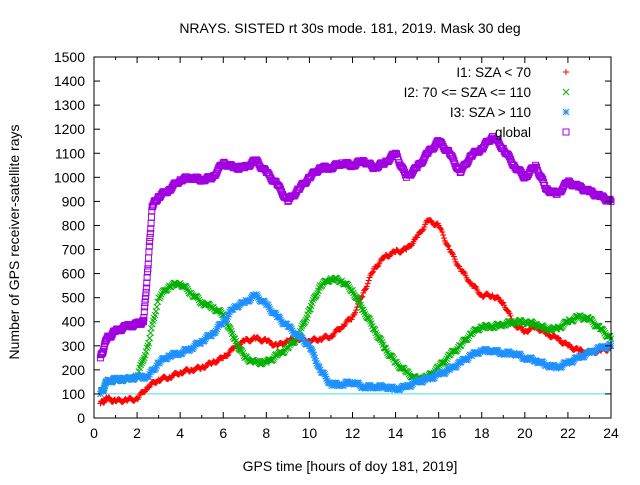  I want to click on x-tick-label: 6, so click(223, 433).